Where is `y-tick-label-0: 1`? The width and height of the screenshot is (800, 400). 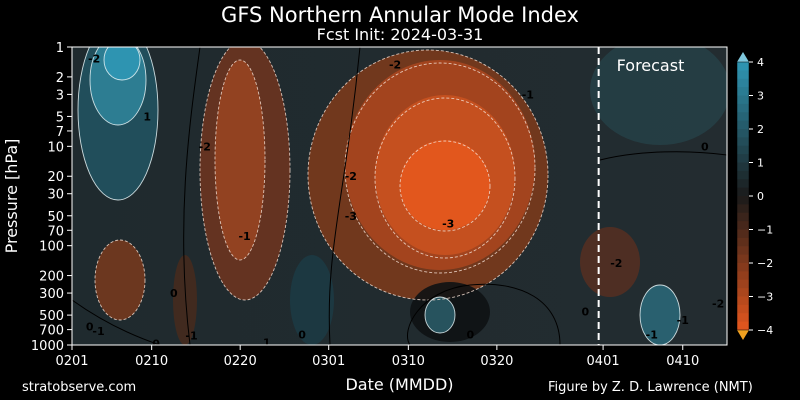 y-tick-label-0: 1 is located at coordinates (60, 48).